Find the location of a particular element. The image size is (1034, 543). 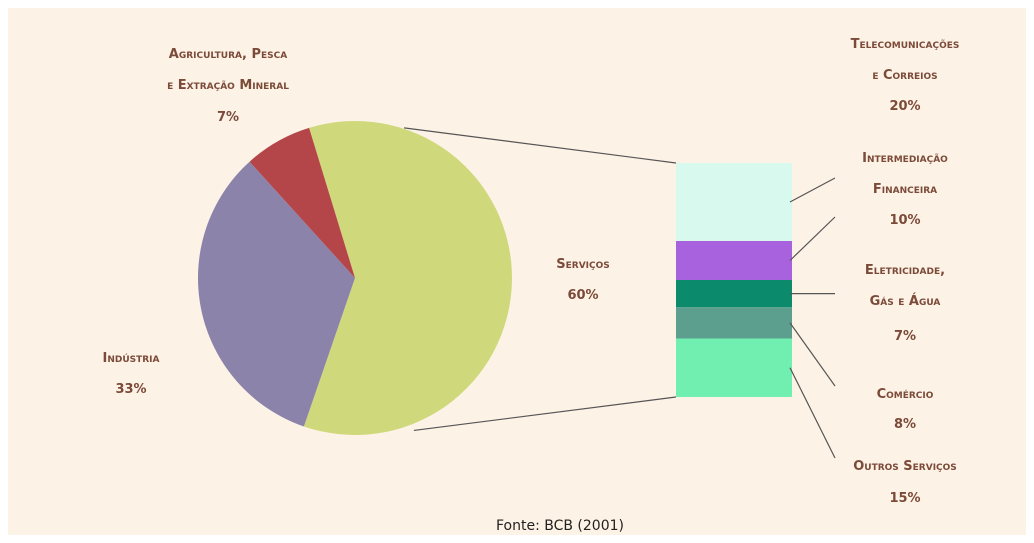

breakdown-label: Comércio is located at coordinates (905, 394).